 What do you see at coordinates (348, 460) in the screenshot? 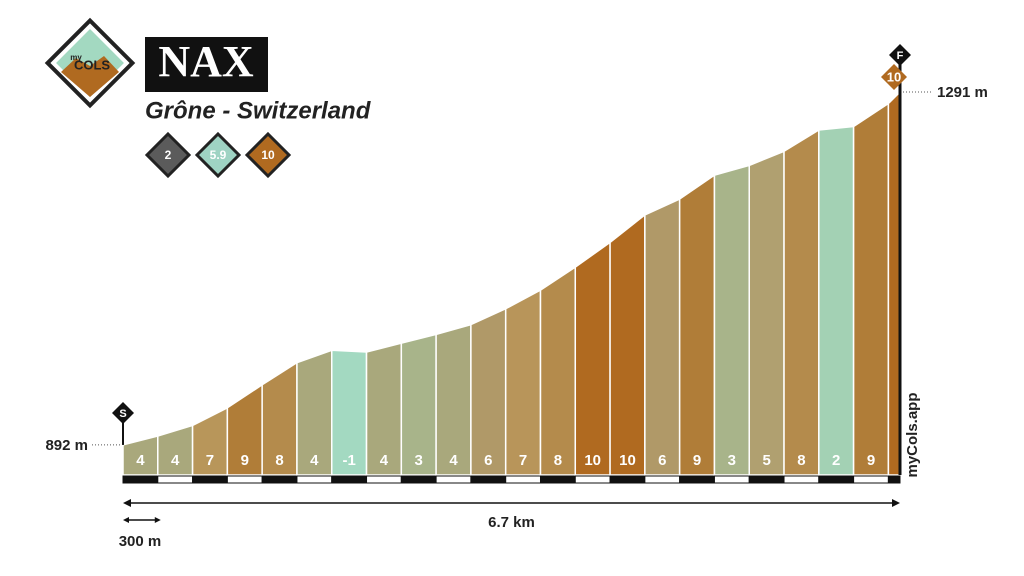
I see `gradient-label: -1` at bounding box center [348, 460].